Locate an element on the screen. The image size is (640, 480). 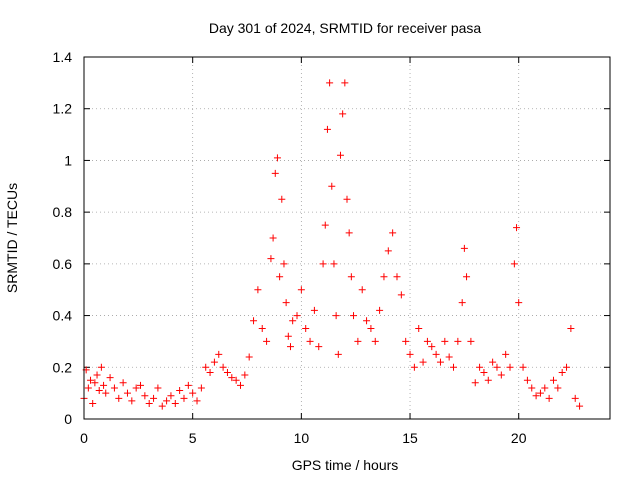
x-tick-label: 20 is located at coordinates (519, 438).